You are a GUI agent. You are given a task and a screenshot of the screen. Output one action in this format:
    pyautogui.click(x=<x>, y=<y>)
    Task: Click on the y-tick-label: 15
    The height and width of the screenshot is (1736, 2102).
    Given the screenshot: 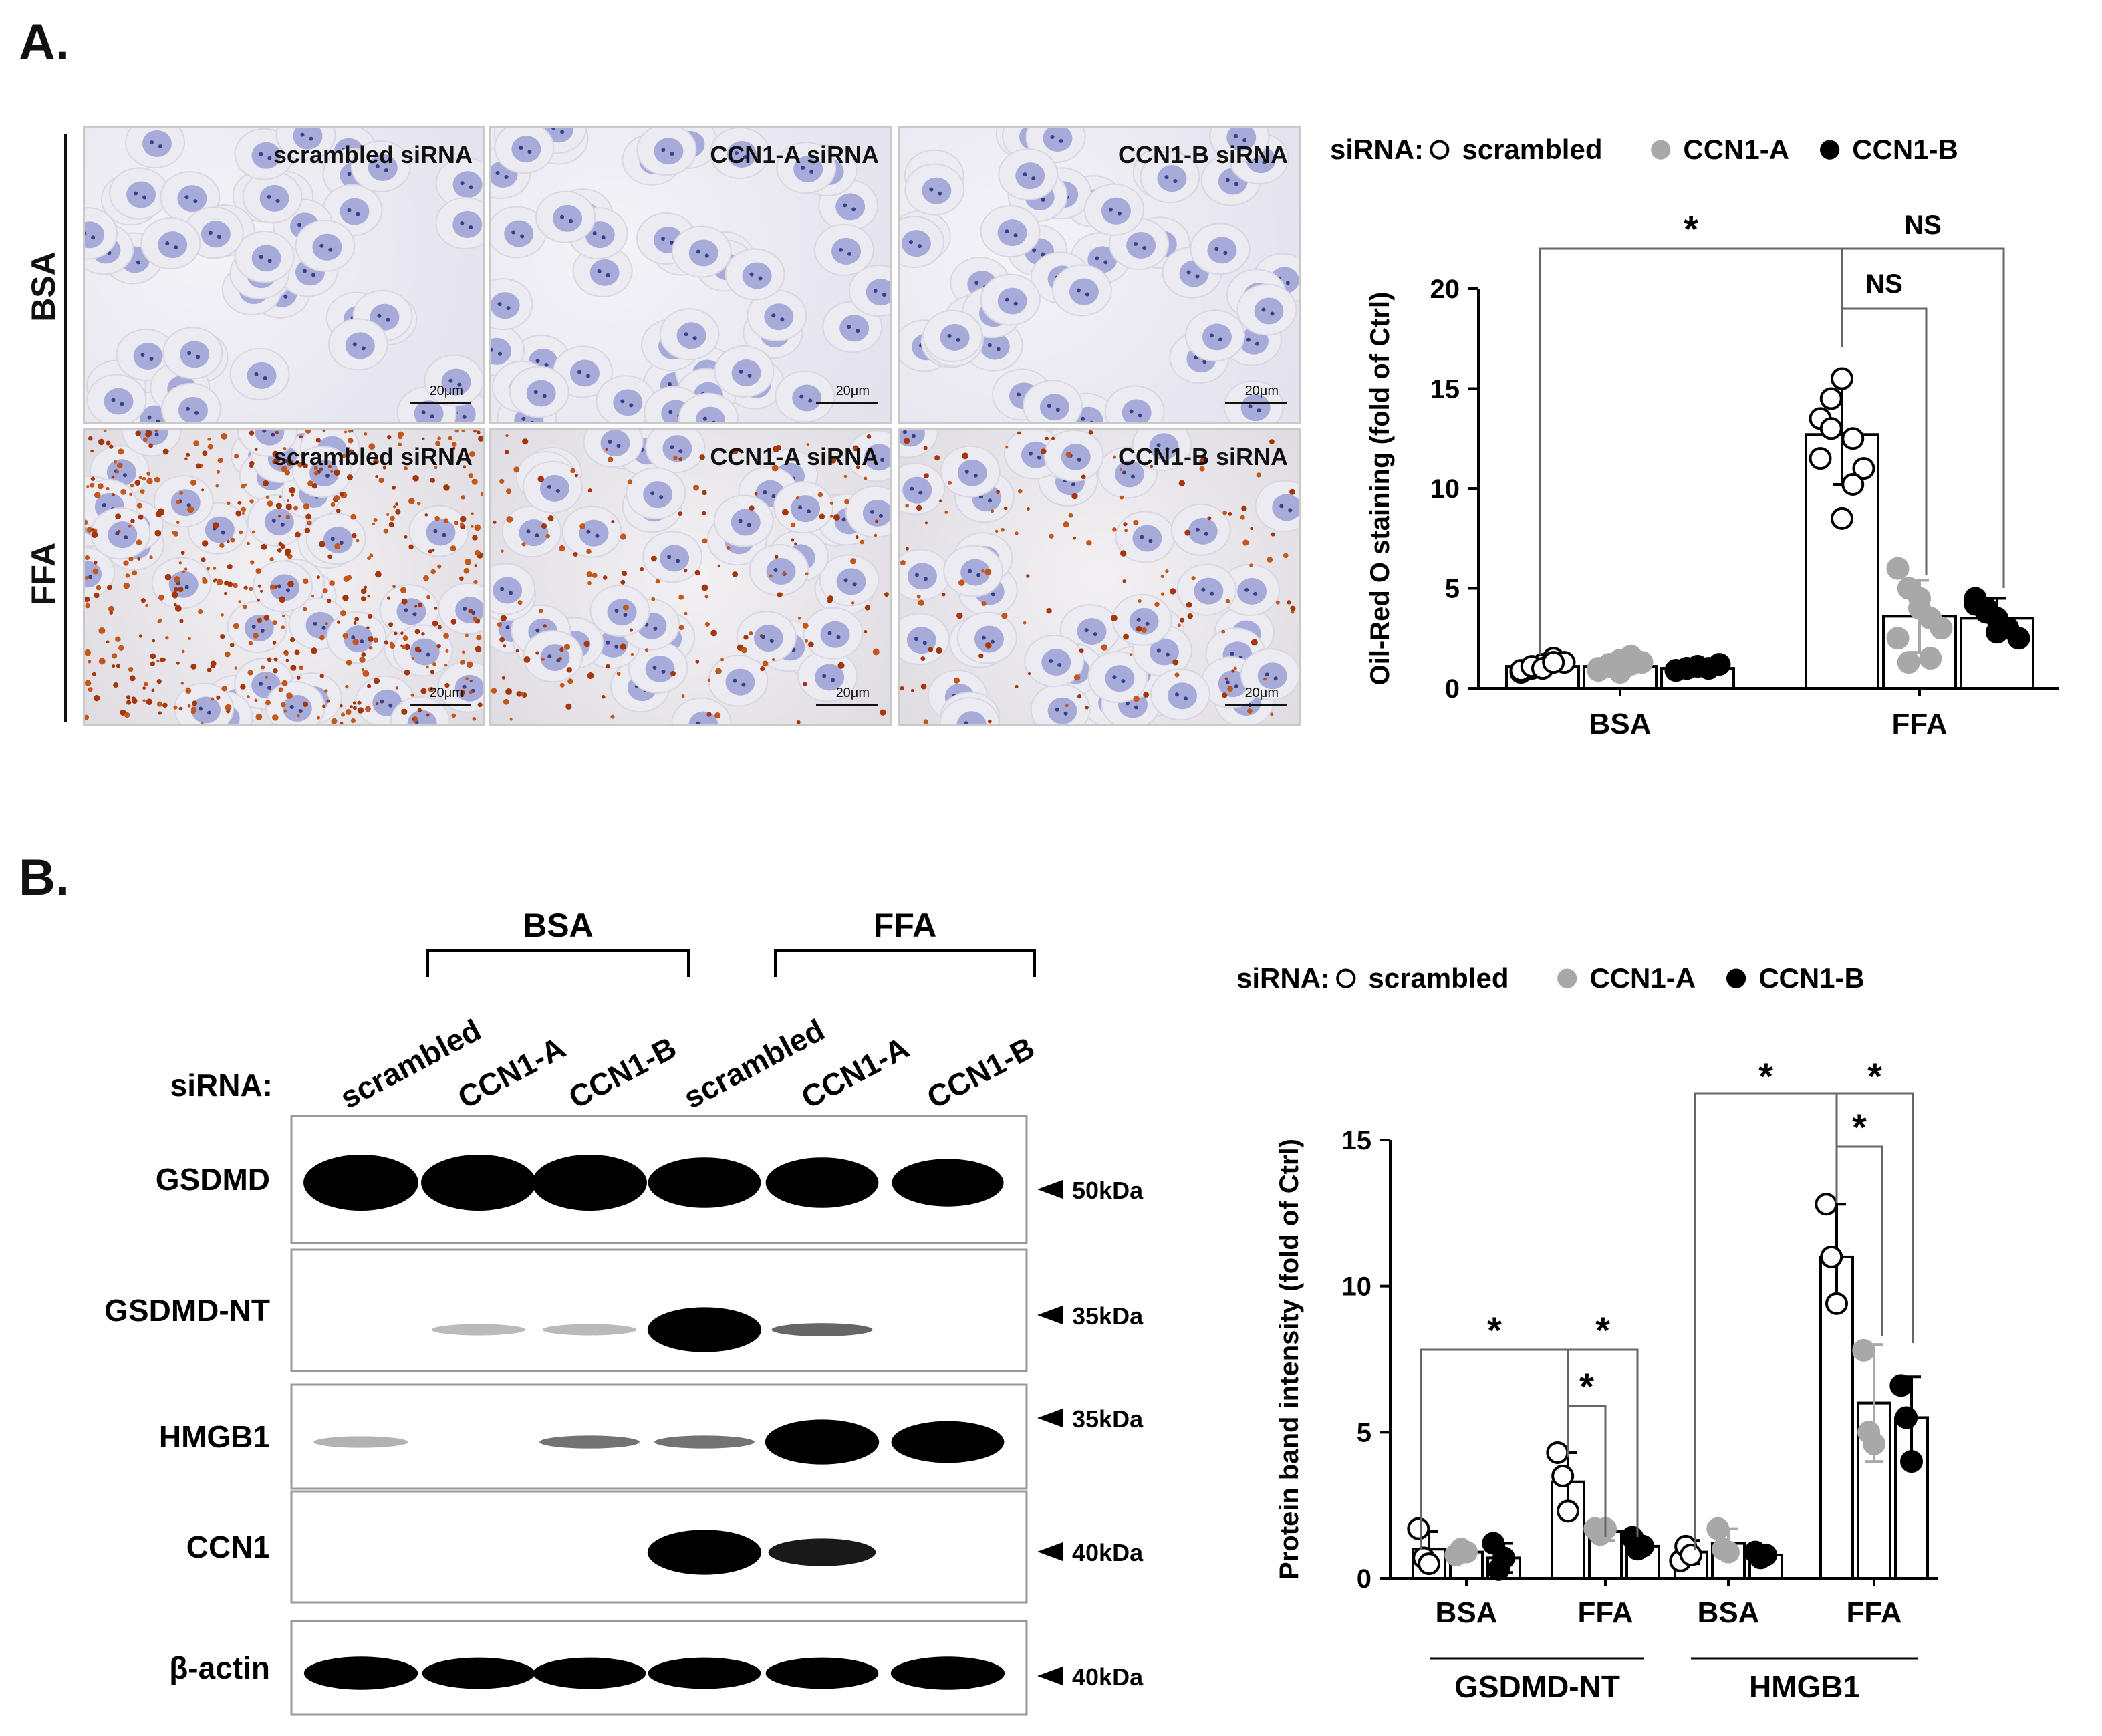 What is the action you would take?
    pyautogui.click(x=1357, y=1140)
    